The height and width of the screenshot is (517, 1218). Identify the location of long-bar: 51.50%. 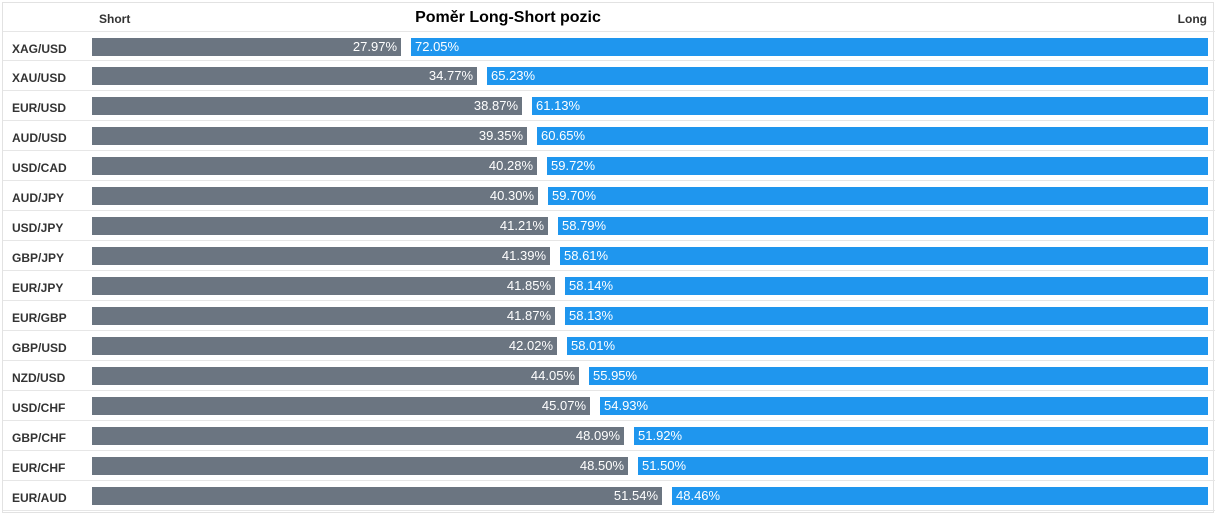
(923, 466).